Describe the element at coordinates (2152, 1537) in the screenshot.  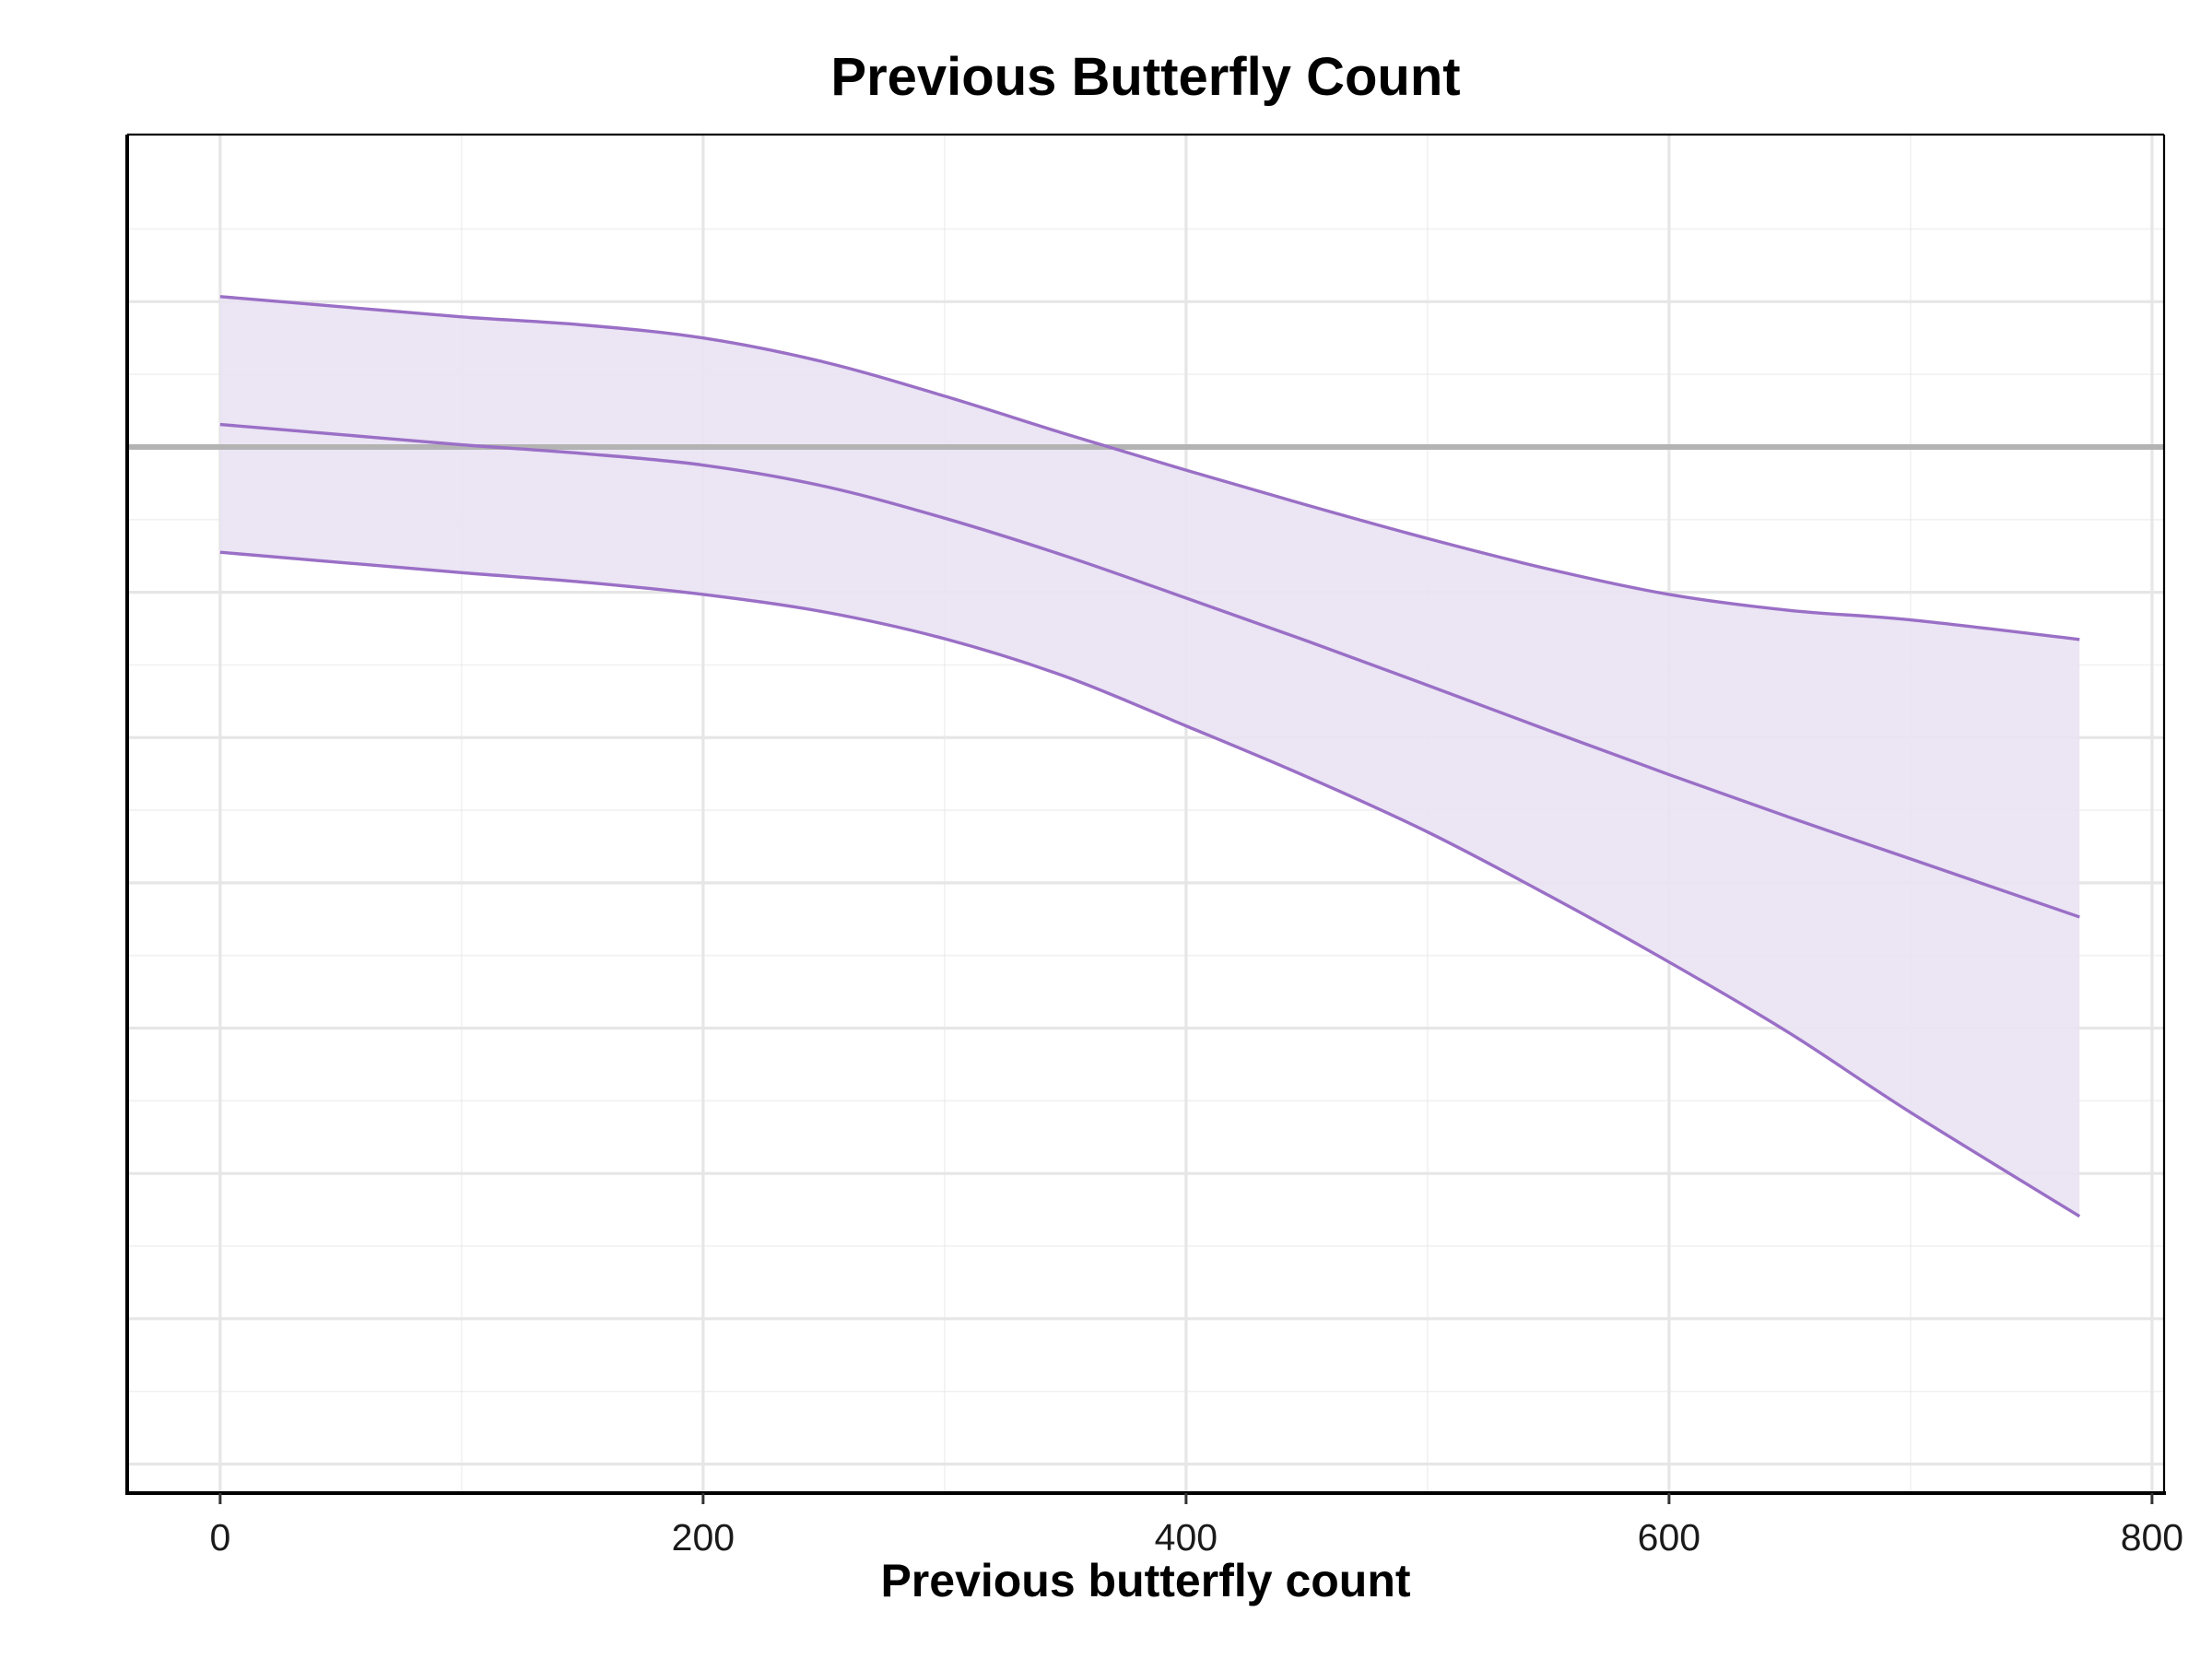
I see `x-tick-label: 800` at that location.